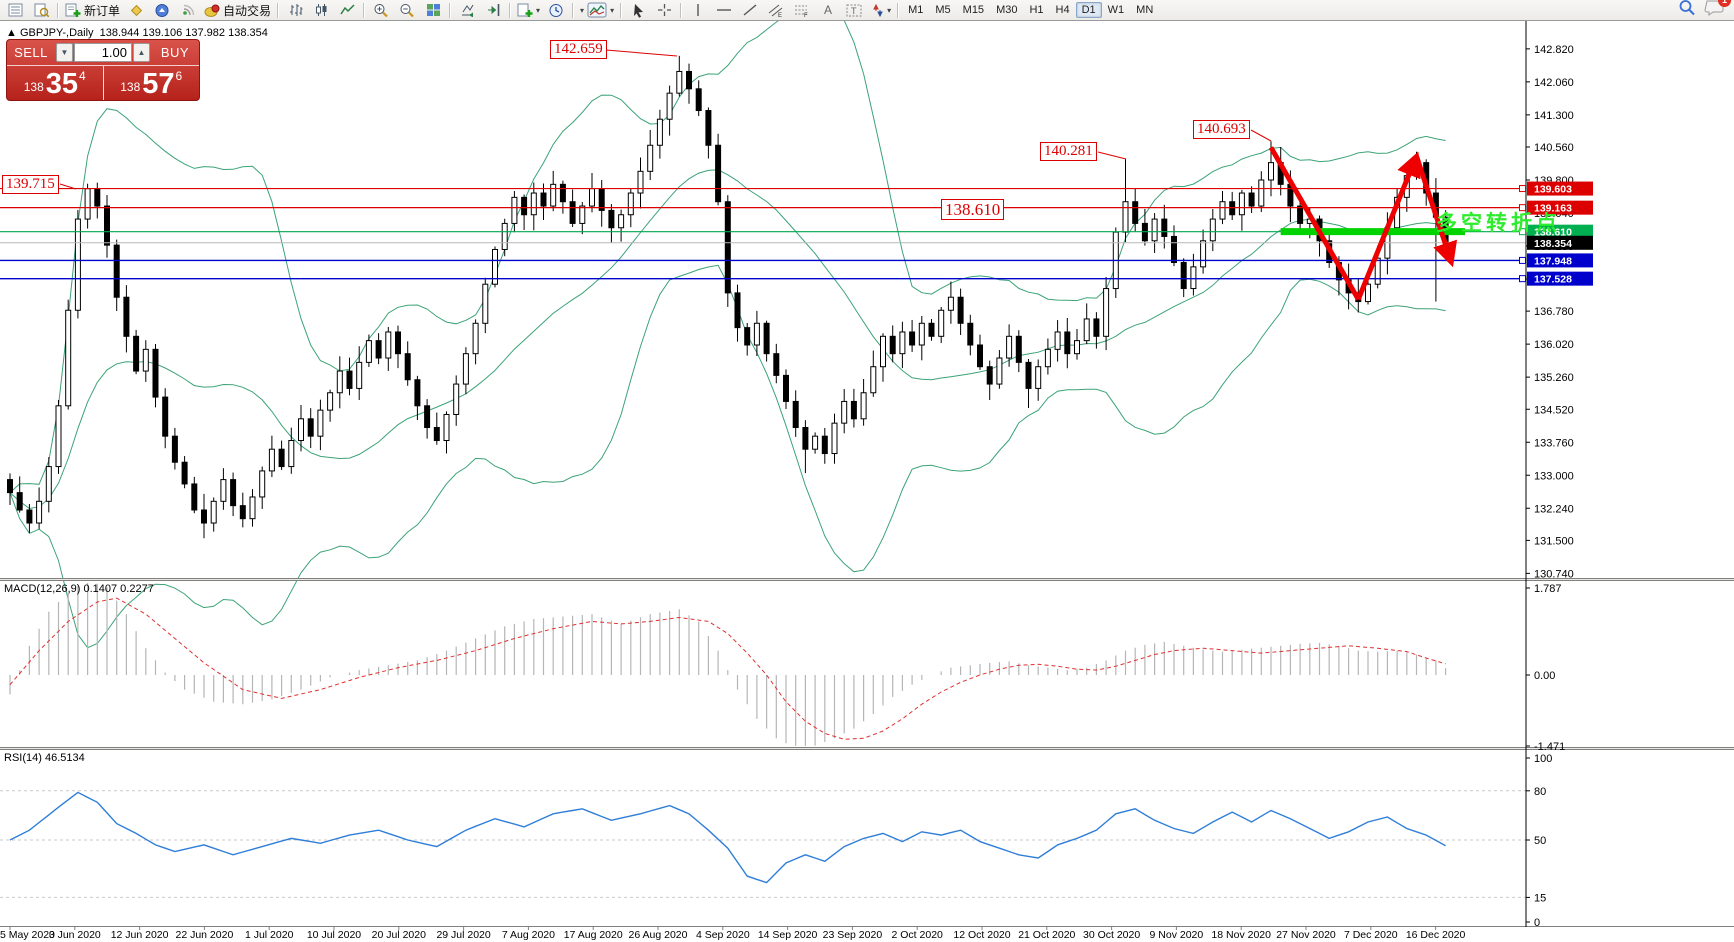 The width and height of the screenshot is (1734, 942). Describe the element at coordinates (1554, 410) in the screenshot. I see `price-axis-tick-label: 134.520` at that location.